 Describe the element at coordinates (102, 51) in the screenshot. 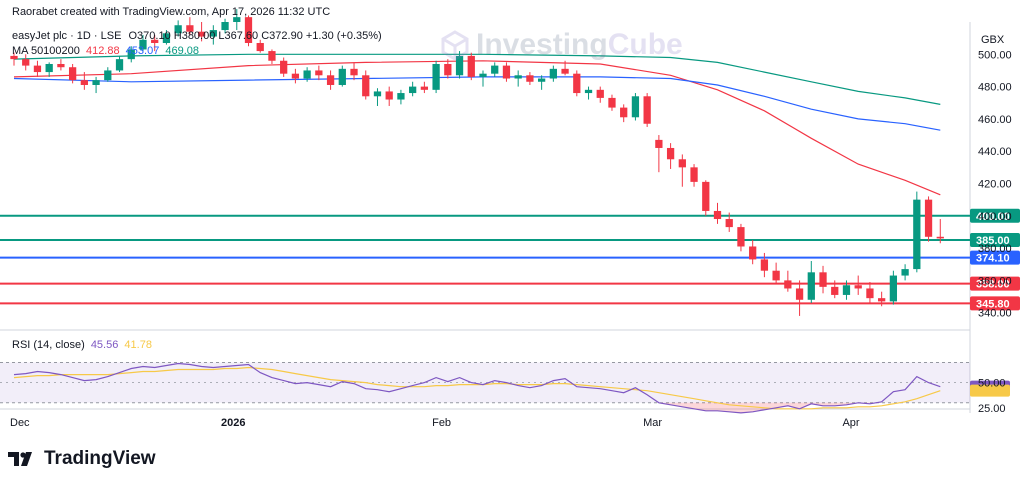

I see `ma50-value: 412.88` at that location.